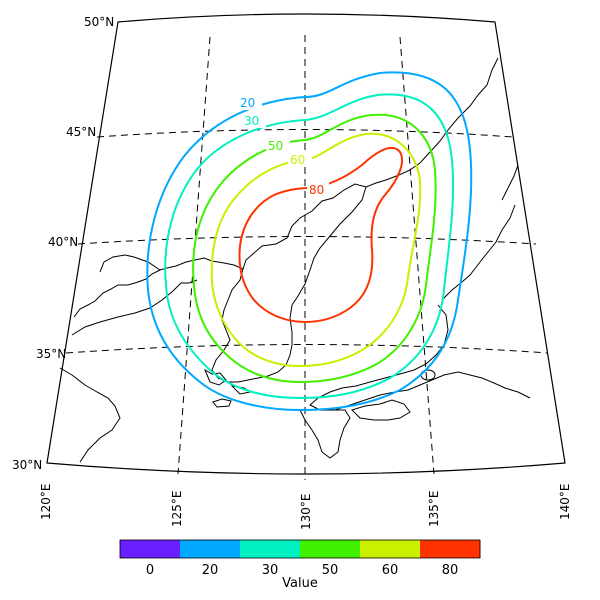 Image resolution: width=600 pixels, height=600 pixels. I want to click on coastline-honshu-east, so click(478, 252).